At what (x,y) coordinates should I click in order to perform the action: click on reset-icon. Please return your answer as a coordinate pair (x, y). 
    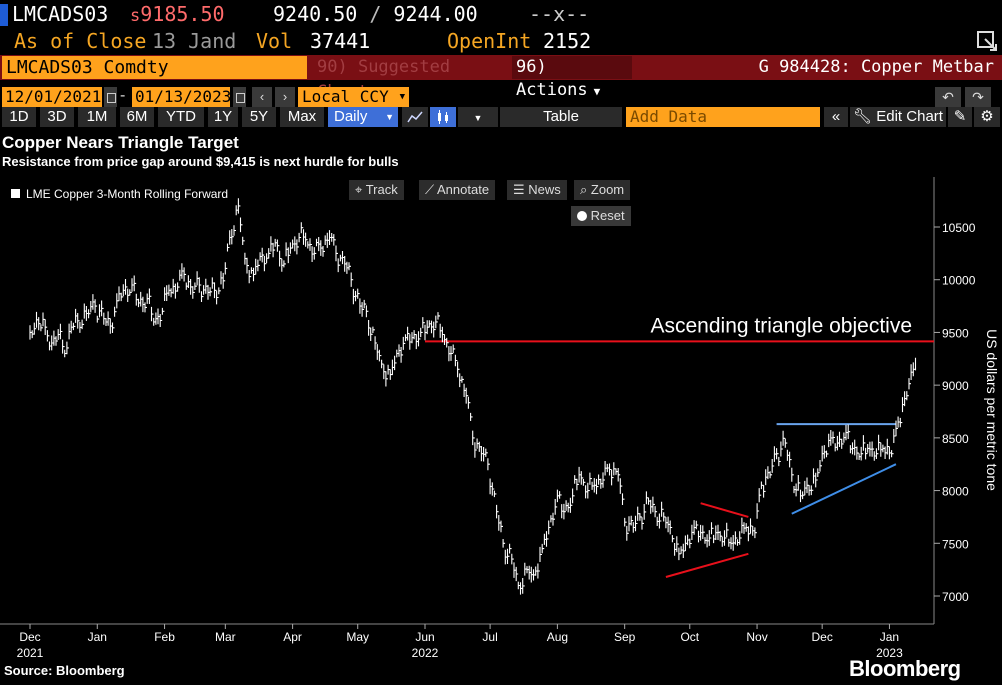
    Looking at the image, I should click on (582, 216).